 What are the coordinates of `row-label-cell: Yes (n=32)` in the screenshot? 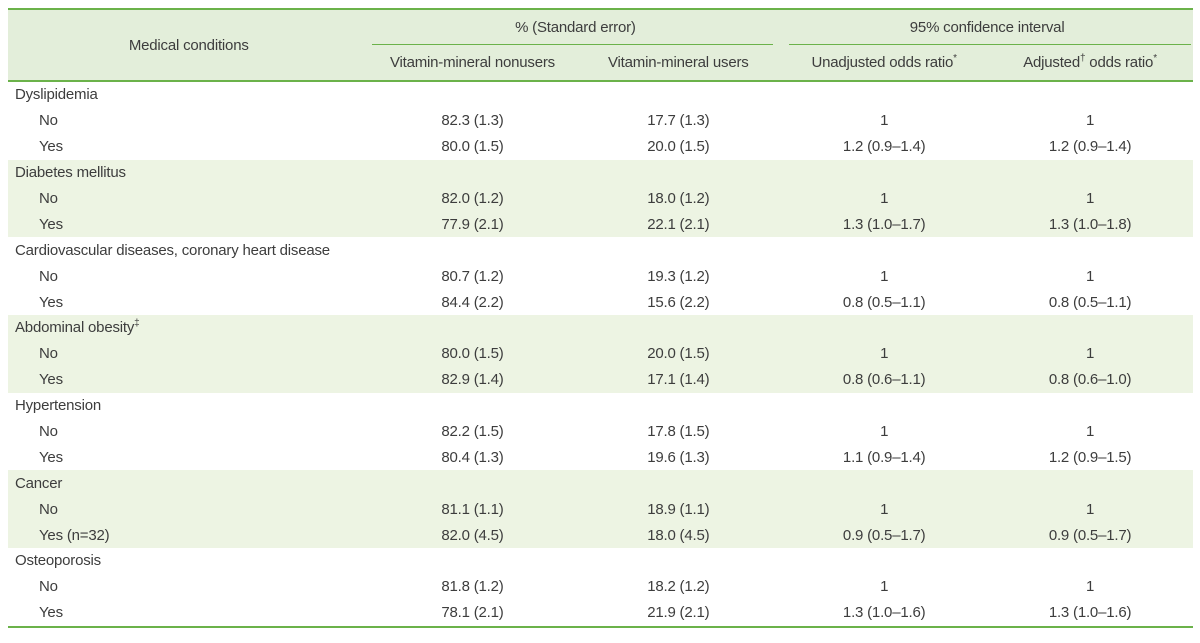 It's located at (74, 535).